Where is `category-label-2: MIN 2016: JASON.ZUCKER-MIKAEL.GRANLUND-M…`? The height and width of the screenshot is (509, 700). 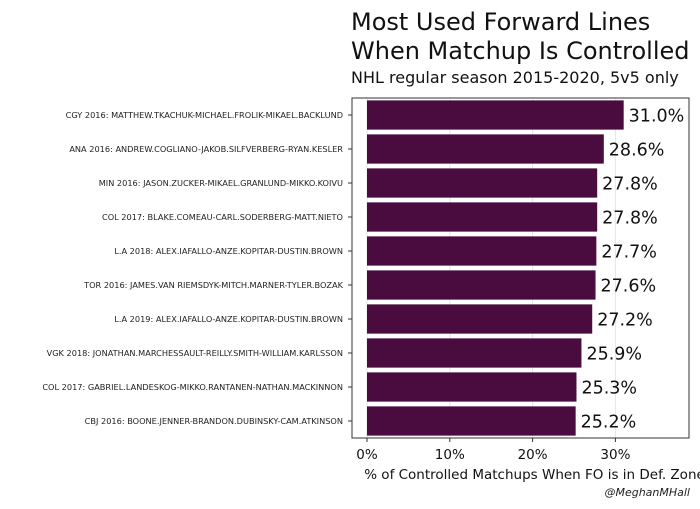 category-label-2: MIN 2016: JASON.ZUCKER-MIKAEL.GRANLUND-M… is located at coordinates (221, 183).